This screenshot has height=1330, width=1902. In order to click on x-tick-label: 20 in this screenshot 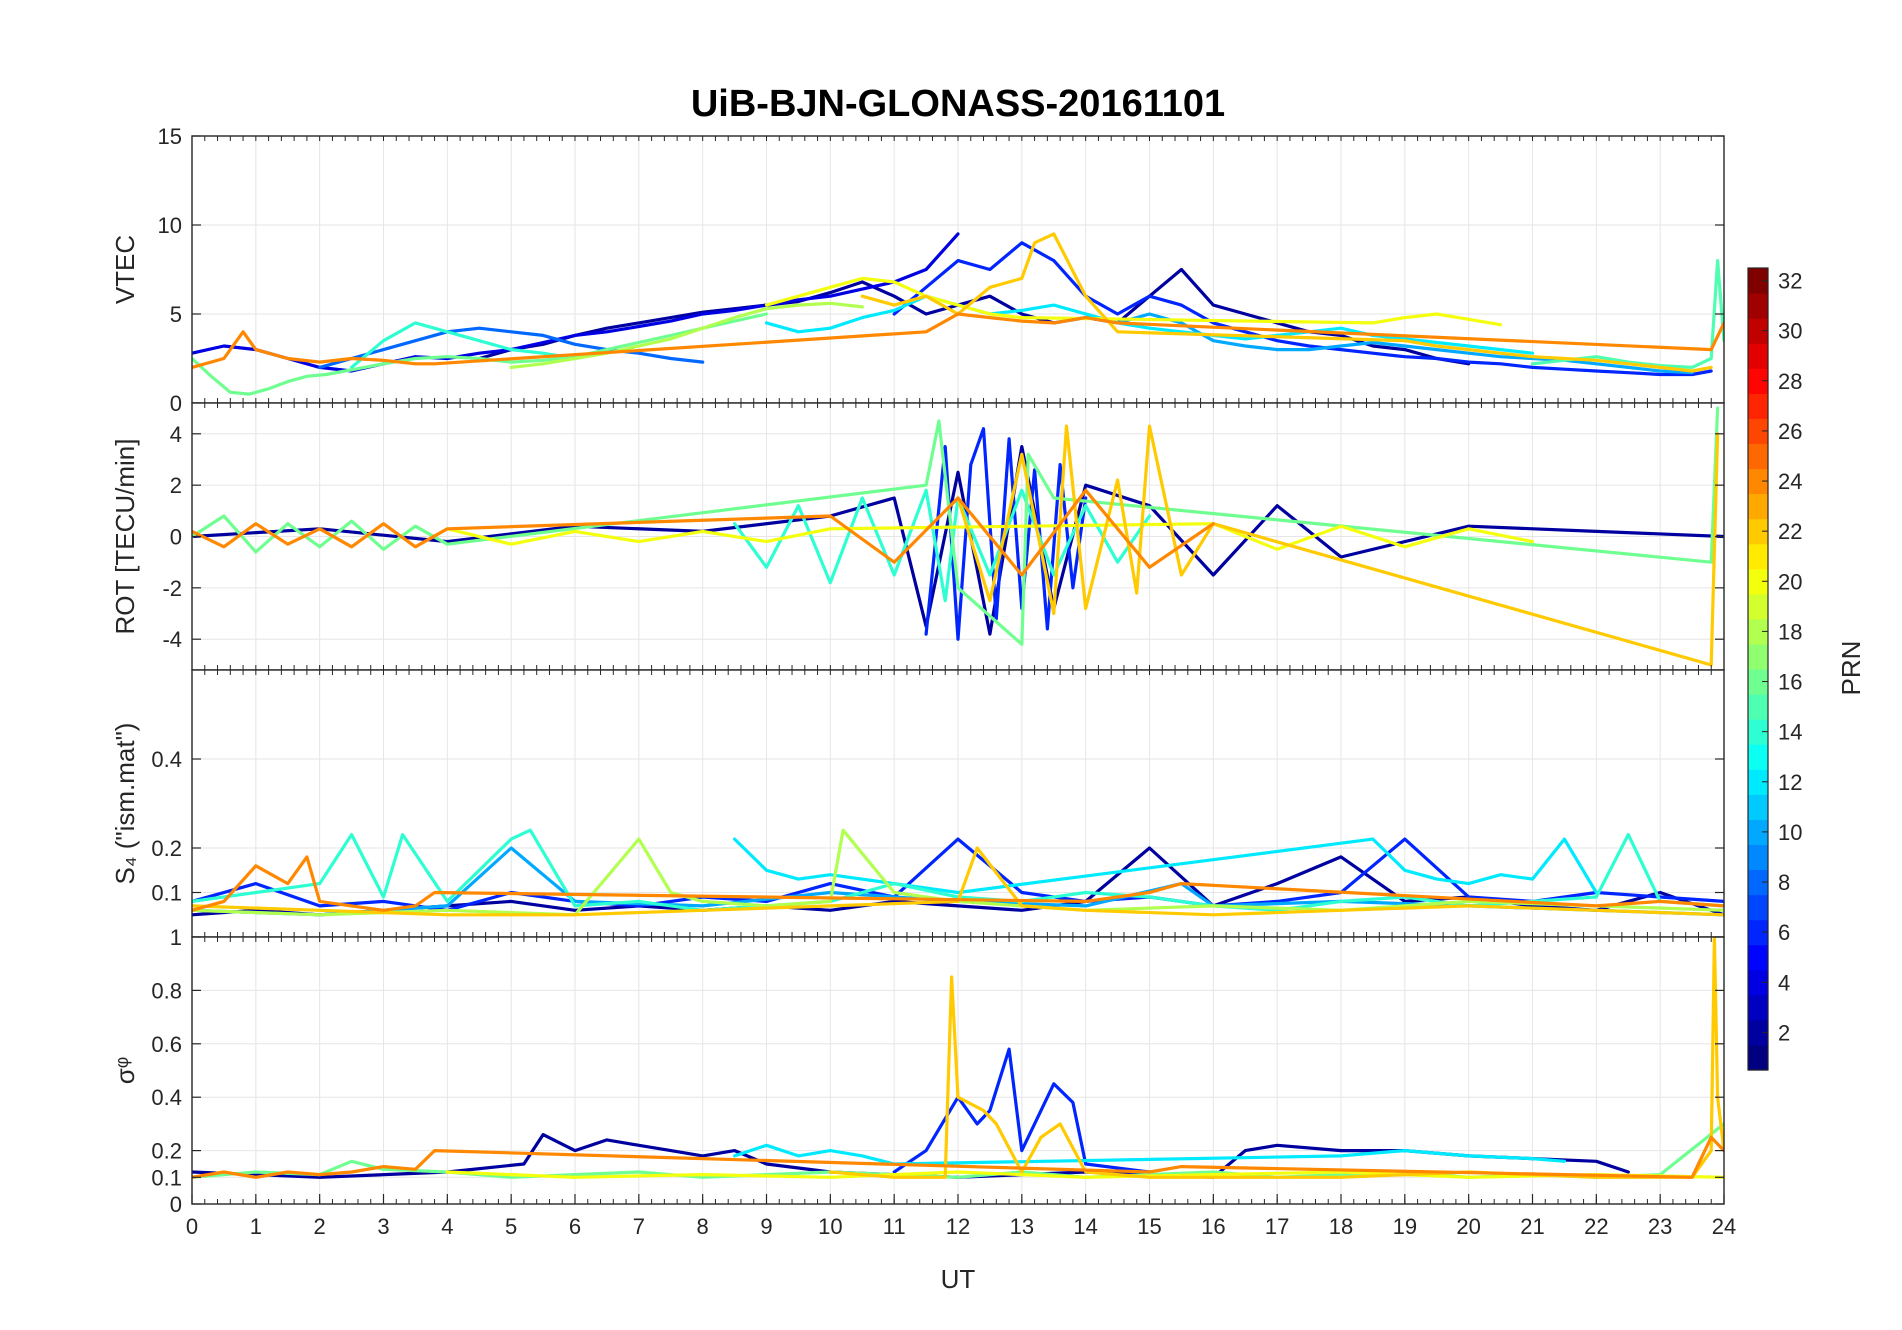, I will do `click(1468, 1226)`.